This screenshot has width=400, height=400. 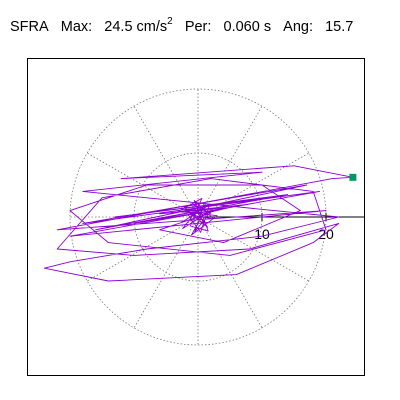 What do you see at coordinates (76, 27) in the screenshot?
I see `max-label: Max:` at bounding box center [76, 27].